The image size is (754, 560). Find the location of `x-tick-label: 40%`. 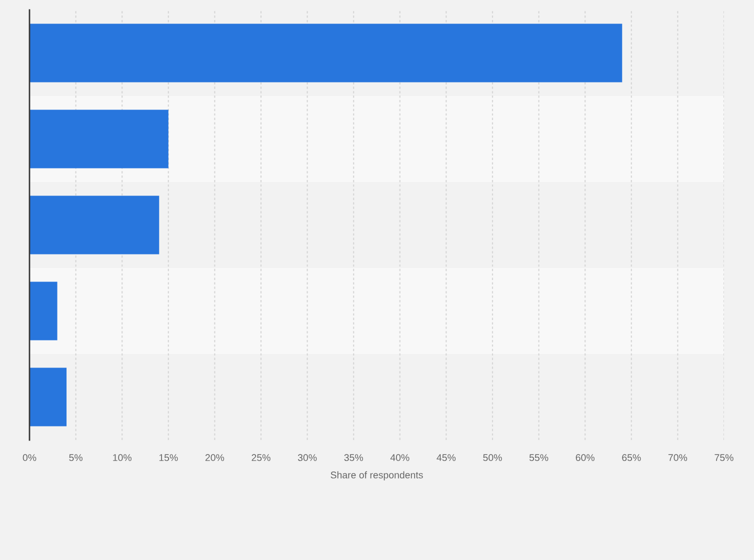

x-tick-label: 40% is located at coordinates (400, 458).